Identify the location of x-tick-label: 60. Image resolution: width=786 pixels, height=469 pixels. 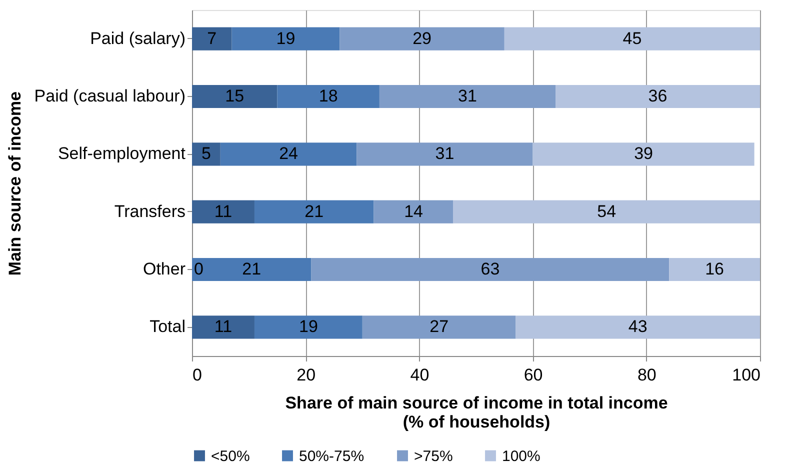
(533, 375).